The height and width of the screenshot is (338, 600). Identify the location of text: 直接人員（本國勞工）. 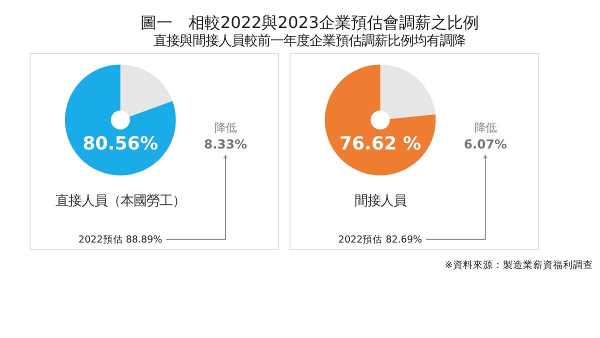
(120, 202).